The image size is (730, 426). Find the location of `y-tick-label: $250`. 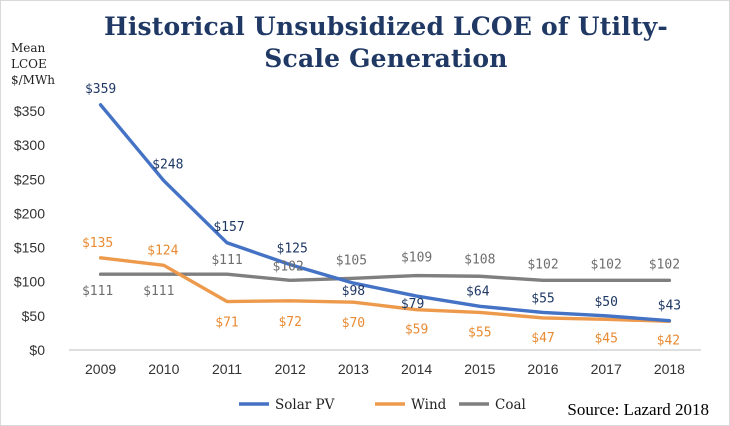

y-tick-label: $250 is located at coordinates (29, 179).